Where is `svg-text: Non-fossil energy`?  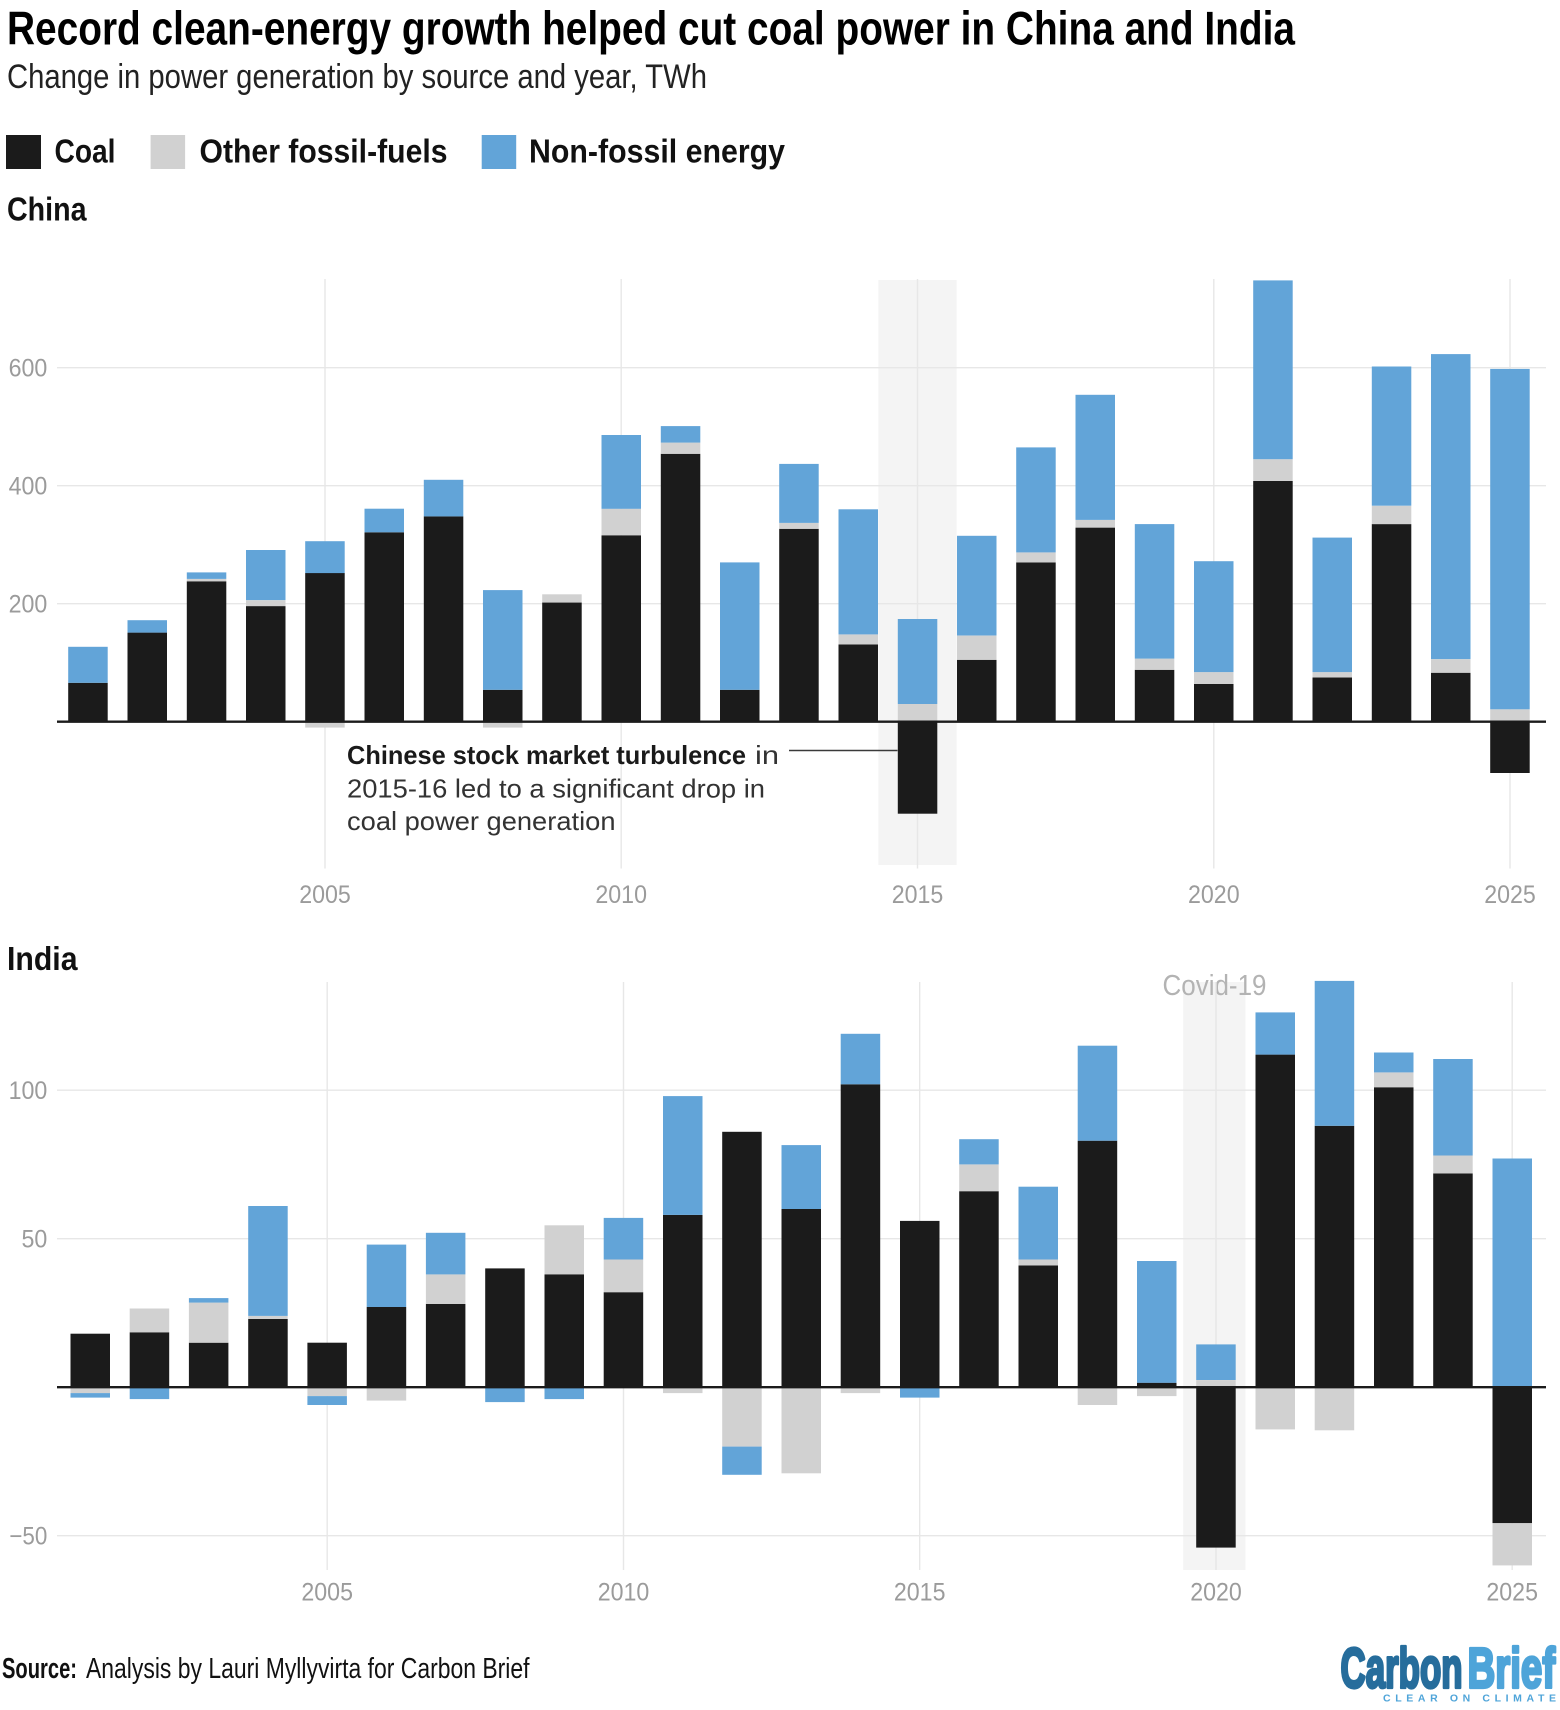
svg-text: Non-fossil energy is located at coordinates (657, 151).